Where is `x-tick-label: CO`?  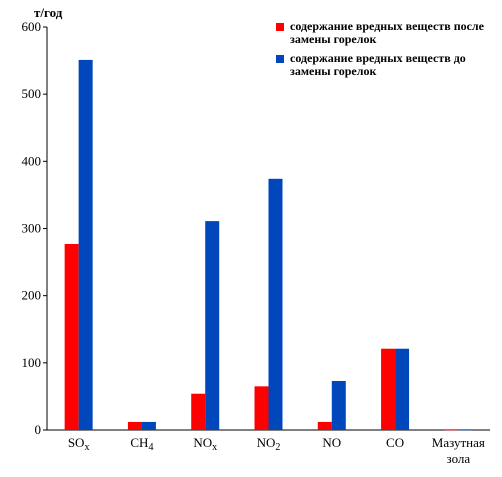
x-tick-label: CO is located at coordinates (395, 442).